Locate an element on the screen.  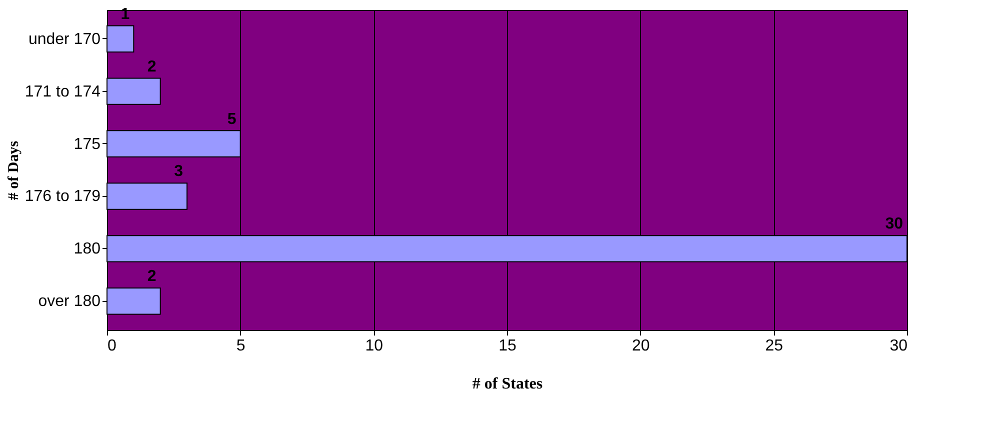
y-tick-label: 176 to 179 is located at coordinates (62, 197).